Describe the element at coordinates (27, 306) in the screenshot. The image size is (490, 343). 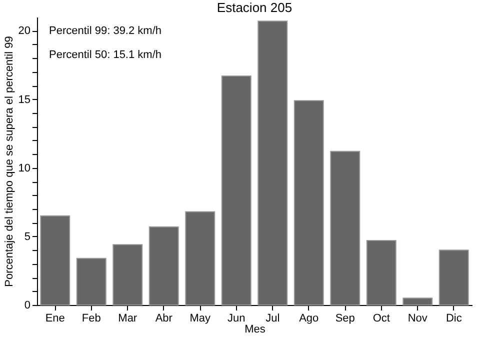
I see `y-tick-label: 0` at that location.